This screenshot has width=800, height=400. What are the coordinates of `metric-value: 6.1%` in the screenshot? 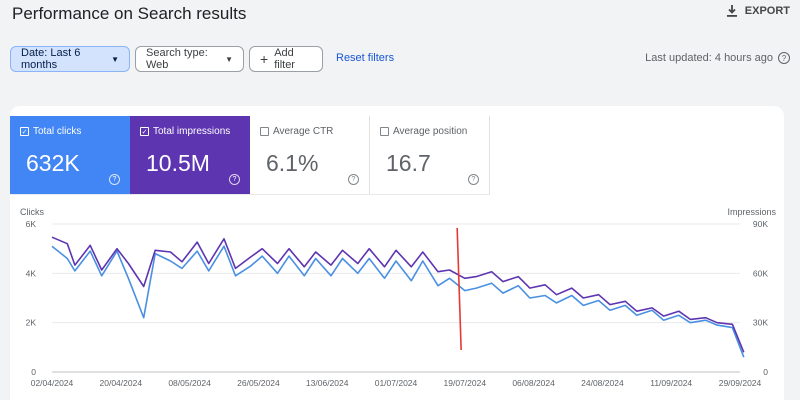 It's located at (292, 163).